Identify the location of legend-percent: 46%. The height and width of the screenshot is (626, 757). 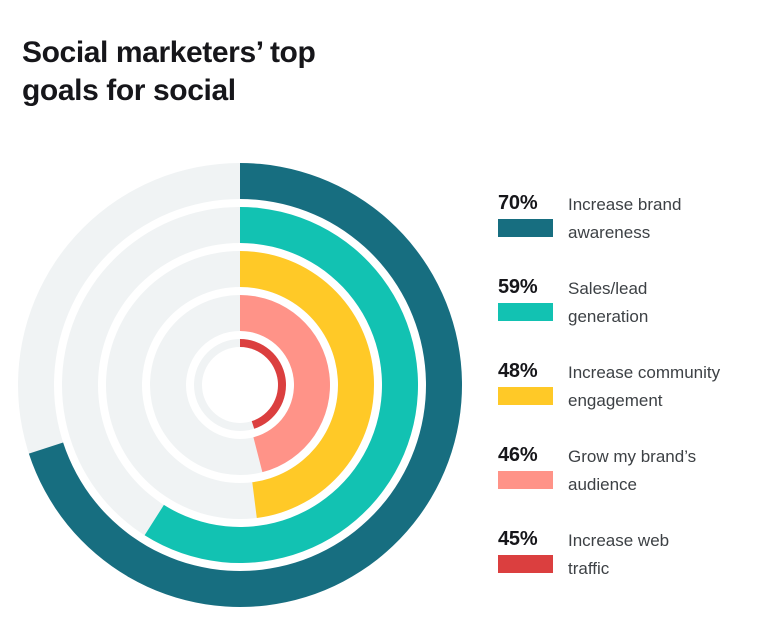
(518, 455).